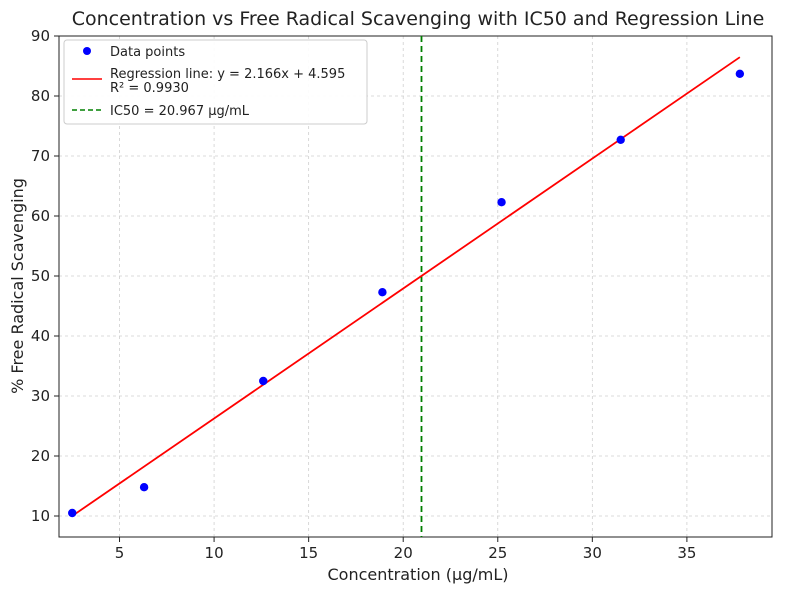 This screenshot has width=792, height=592. What do you see at coordinates (214, 553) in the screenshot?
I see `x-tick-label: 10` at bounding box center [214, 553].